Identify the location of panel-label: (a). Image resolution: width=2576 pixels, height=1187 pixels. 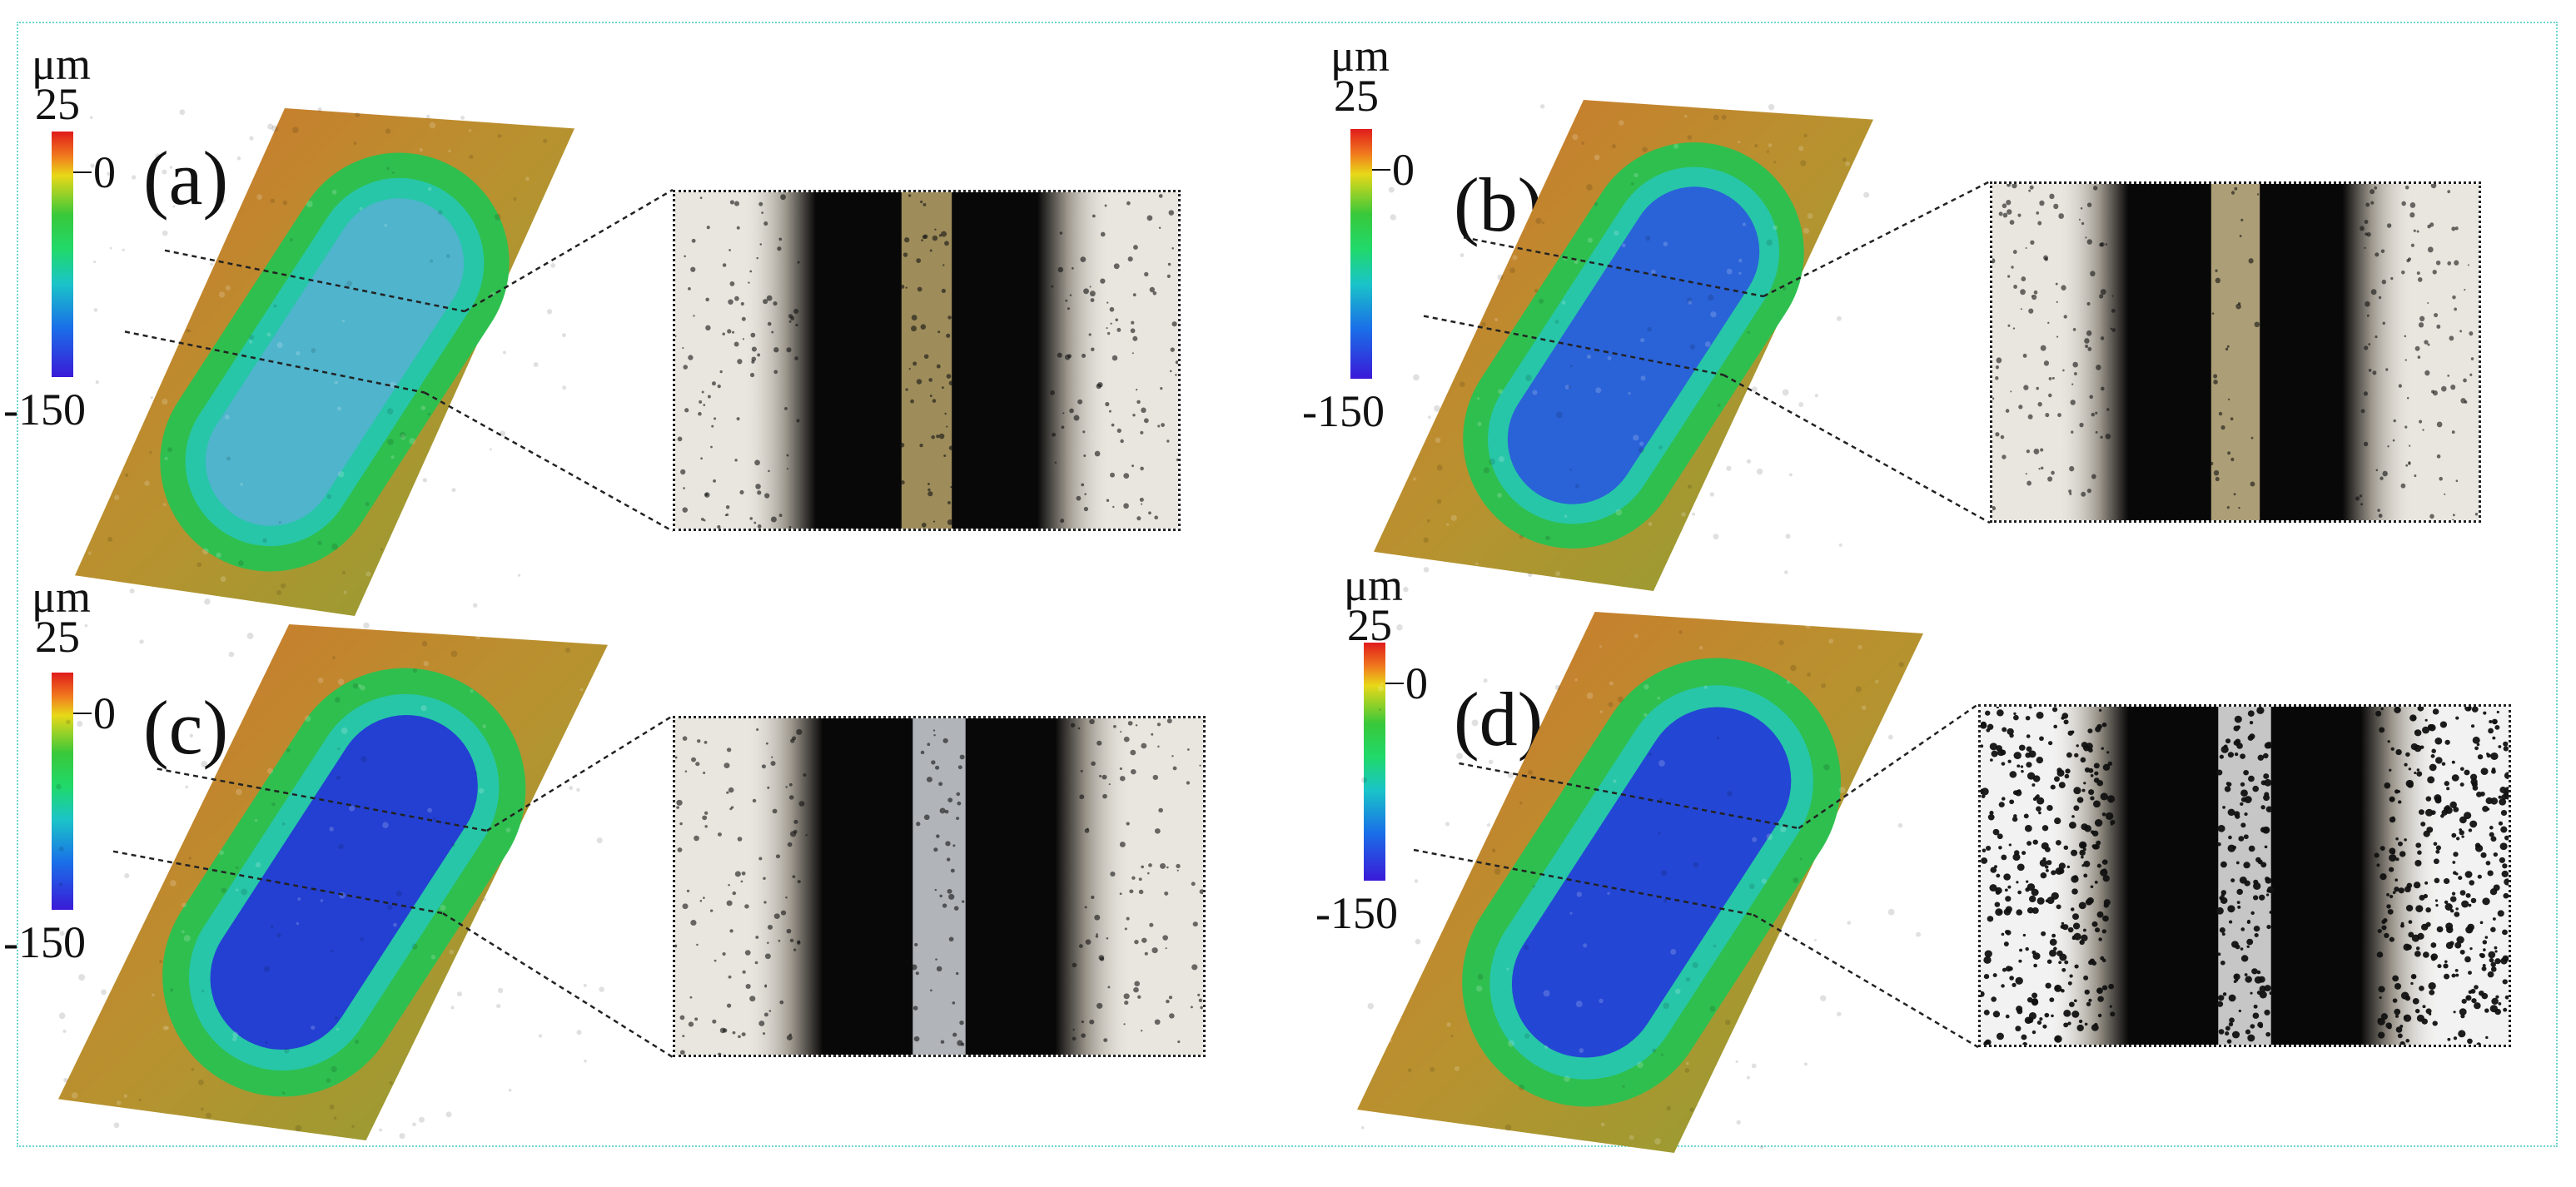
(186, 178).